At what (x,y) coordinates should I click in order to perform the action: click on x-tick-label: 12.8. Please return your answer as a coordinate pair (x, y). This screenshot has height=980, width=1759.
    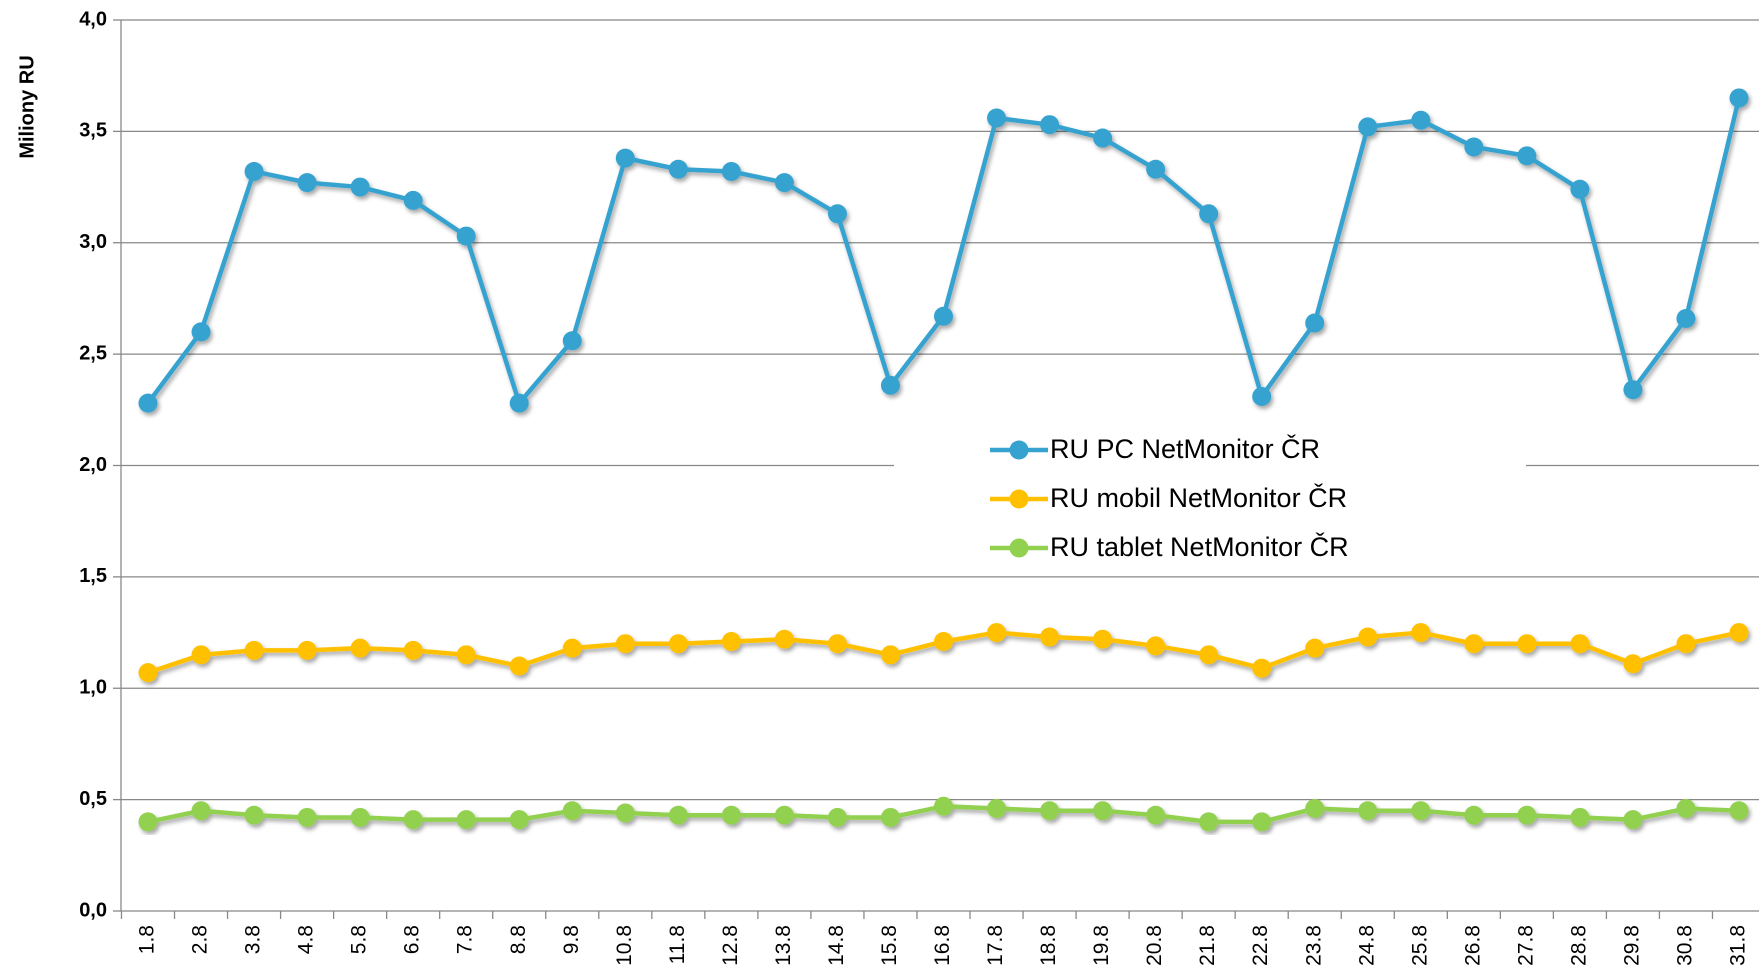
    Looking at the image, I should click on (730, 945).